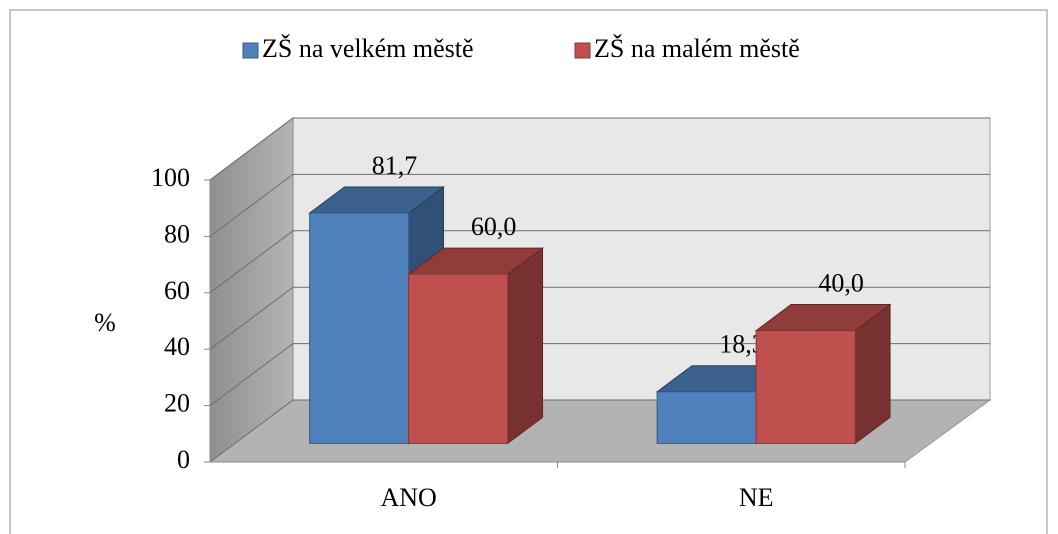 The image size is (1058, 534). What do you see at coordinates (183, 459) in the screenshot?
I see `y-tick-label: 0` at bounding box center [183, 459].